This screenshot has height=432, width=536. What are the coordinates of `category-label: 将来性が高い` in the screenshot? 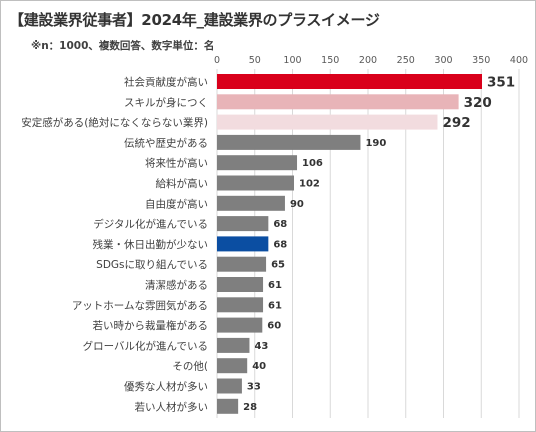 It's located at (176, 163).